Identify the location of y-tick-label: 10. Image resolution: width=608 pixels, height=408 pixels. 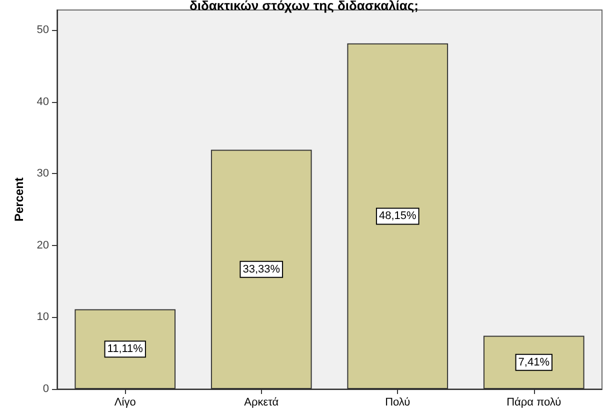
(42, 317).